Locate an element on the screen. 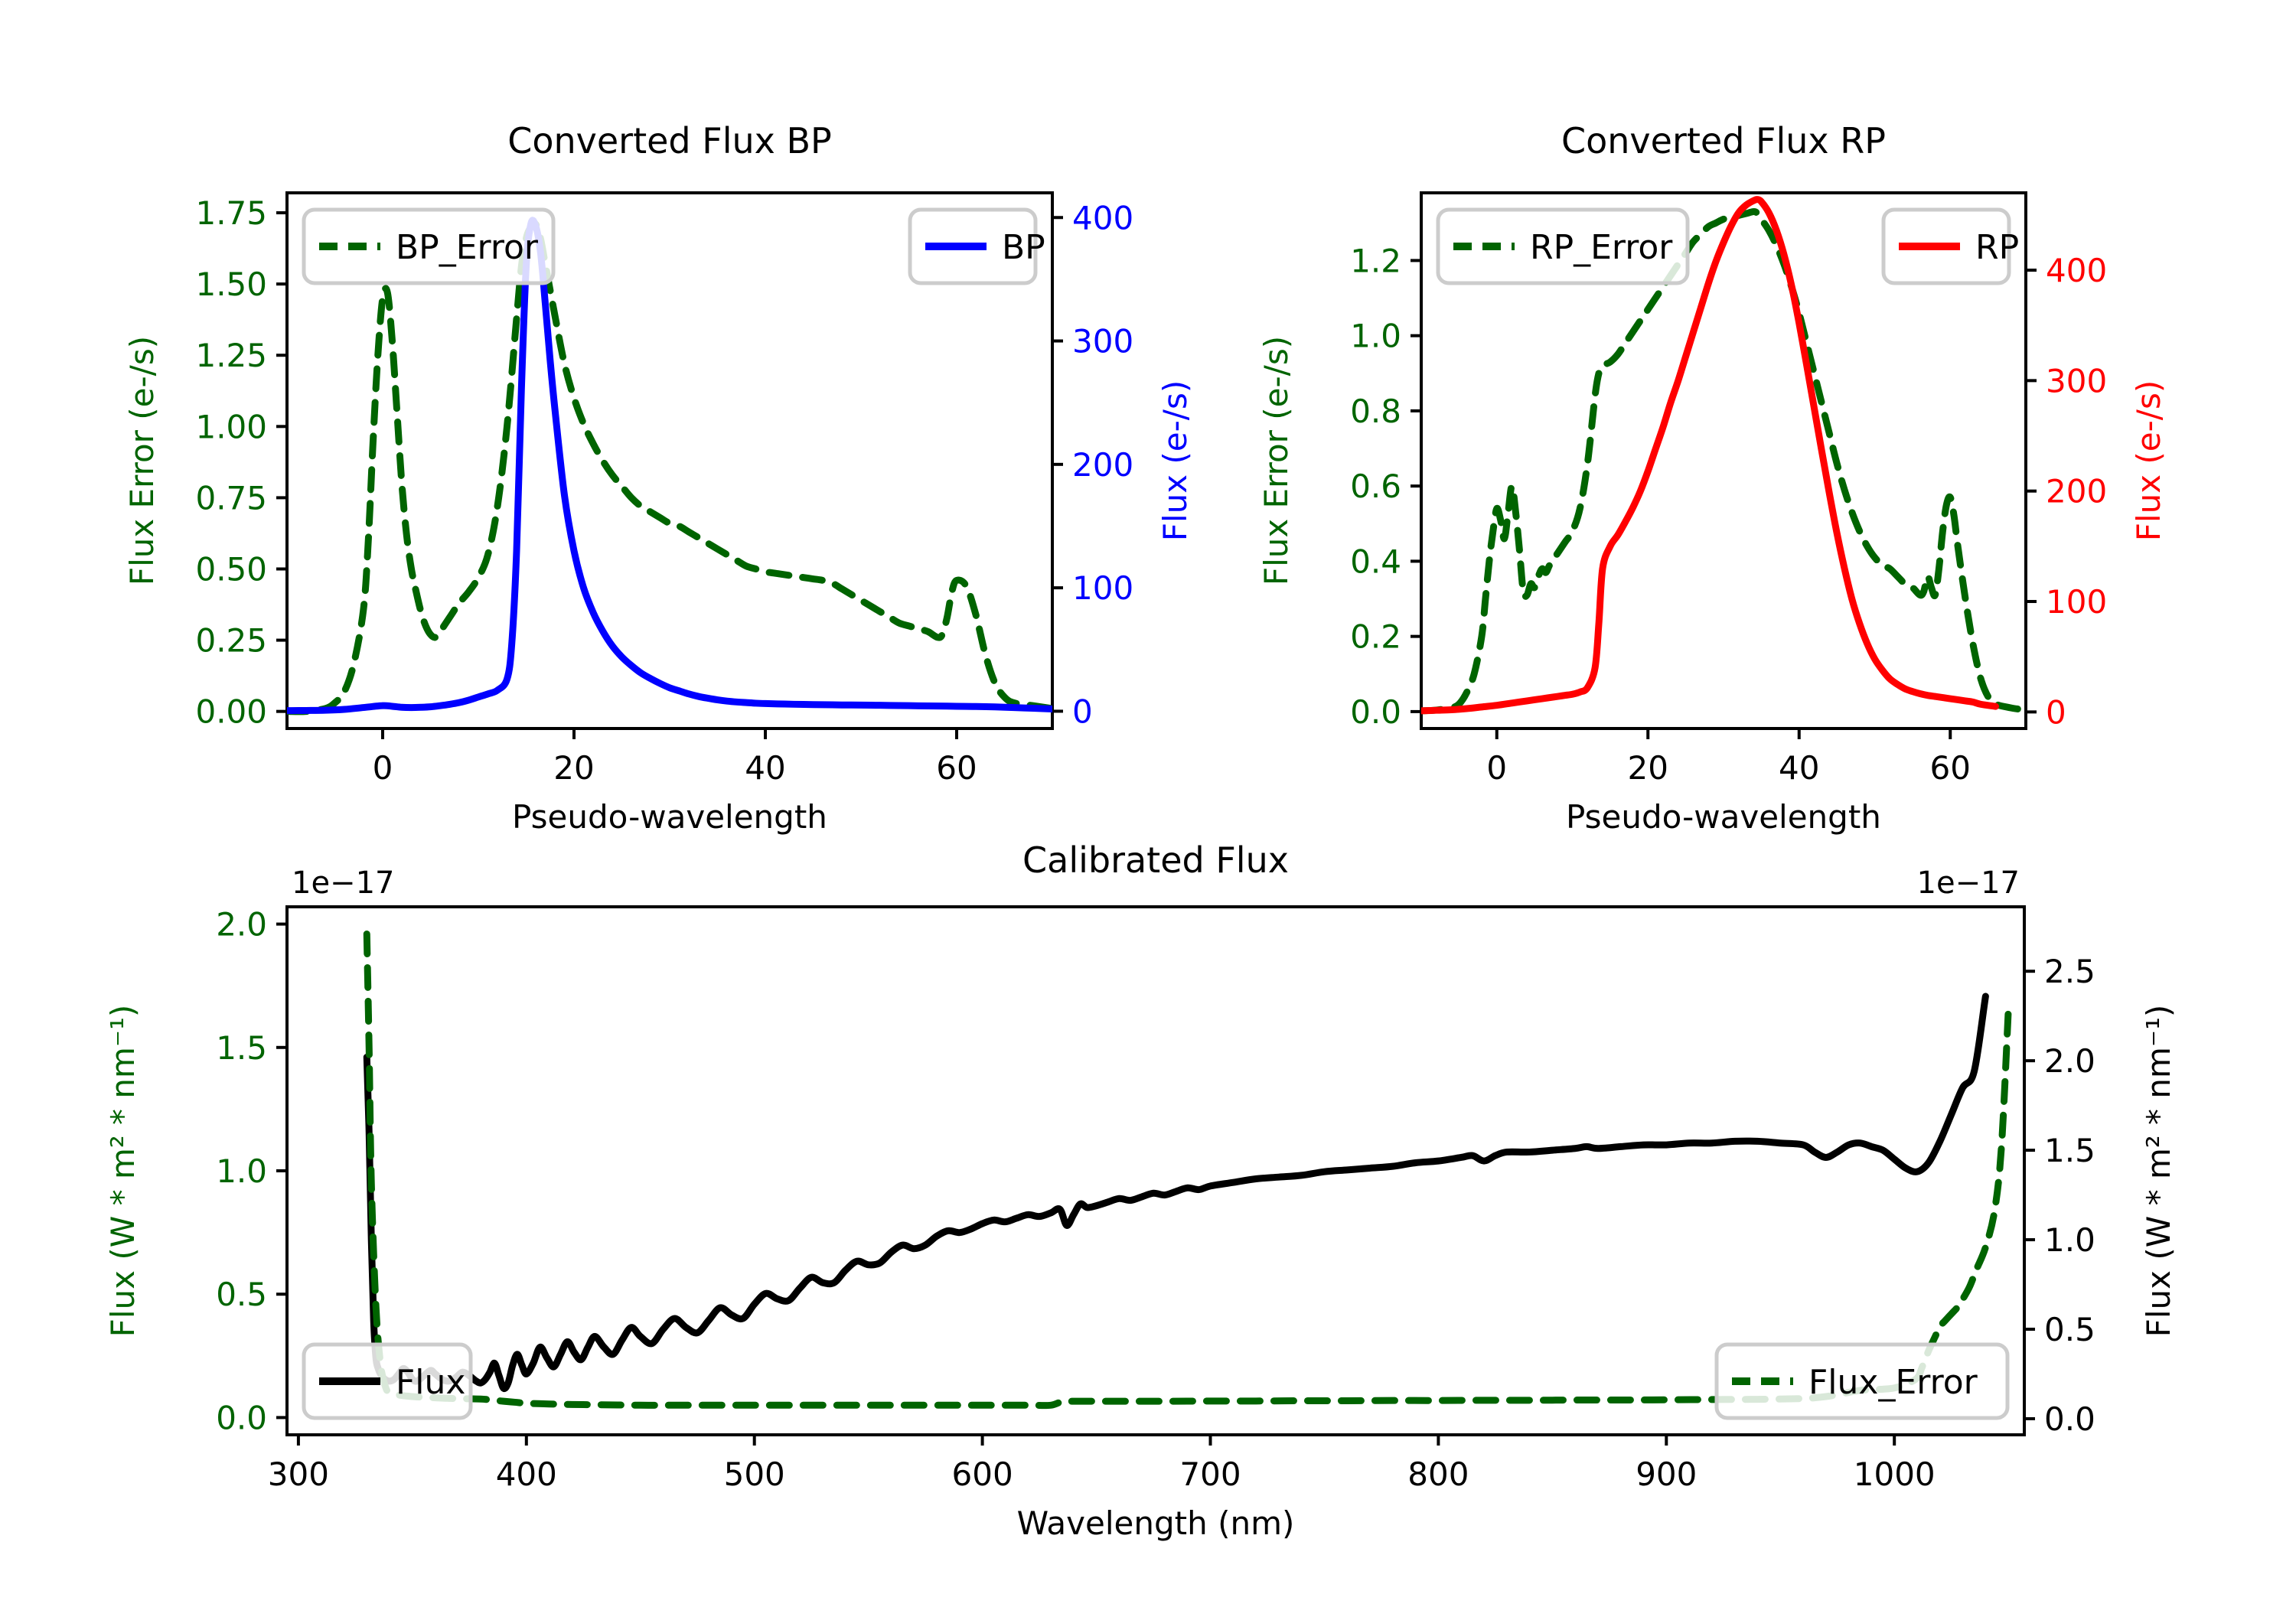 The image size is (2296, 1607). y2-tick-label-rp-2: 200 is located at coordinates (2076, 491).